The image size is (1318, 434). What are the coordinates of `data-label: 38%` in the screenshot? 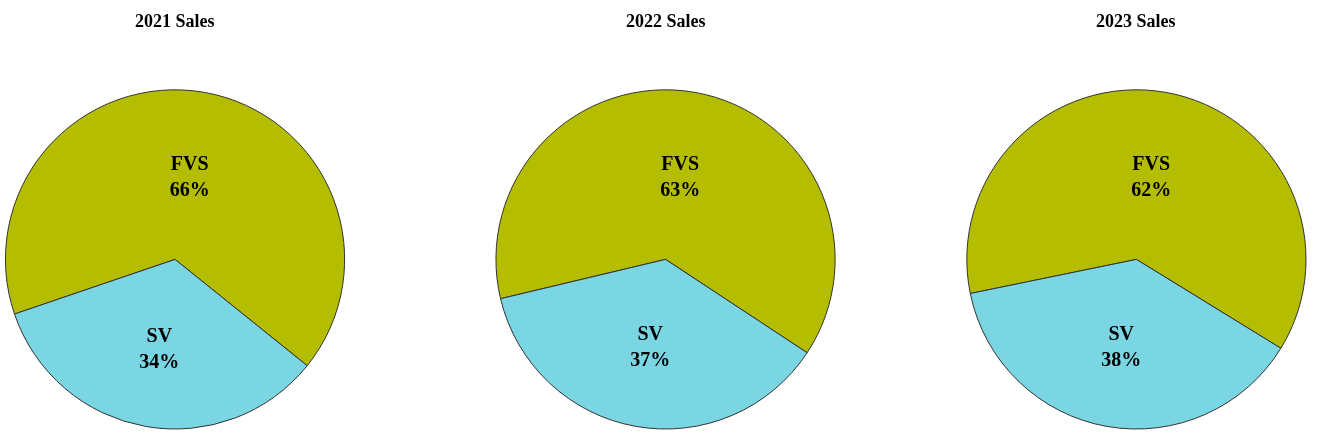 It's located at (1121, 358).